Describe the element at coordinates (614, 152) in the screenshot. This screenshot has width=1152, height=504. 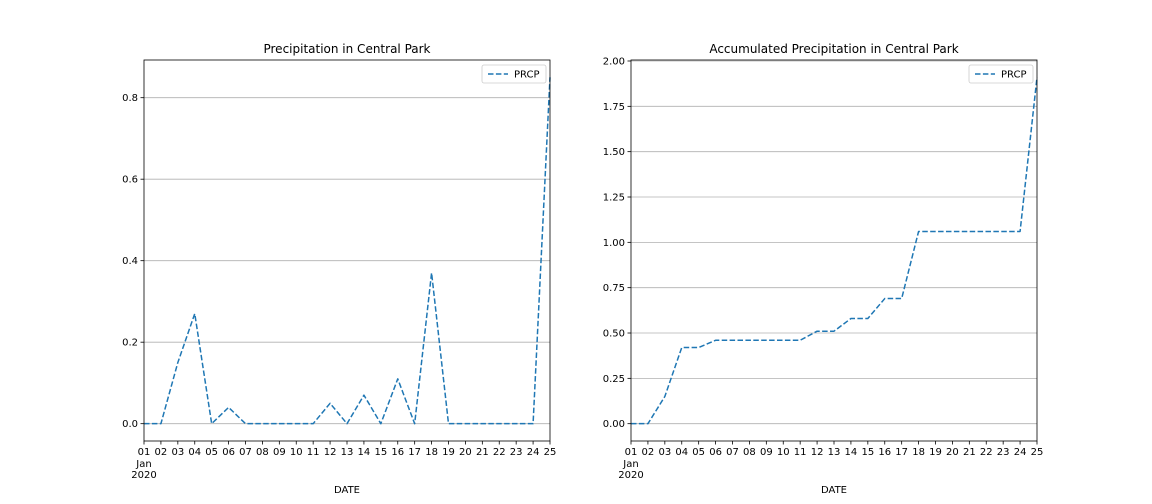
I see `y-tick-label: 1.50` at that location.